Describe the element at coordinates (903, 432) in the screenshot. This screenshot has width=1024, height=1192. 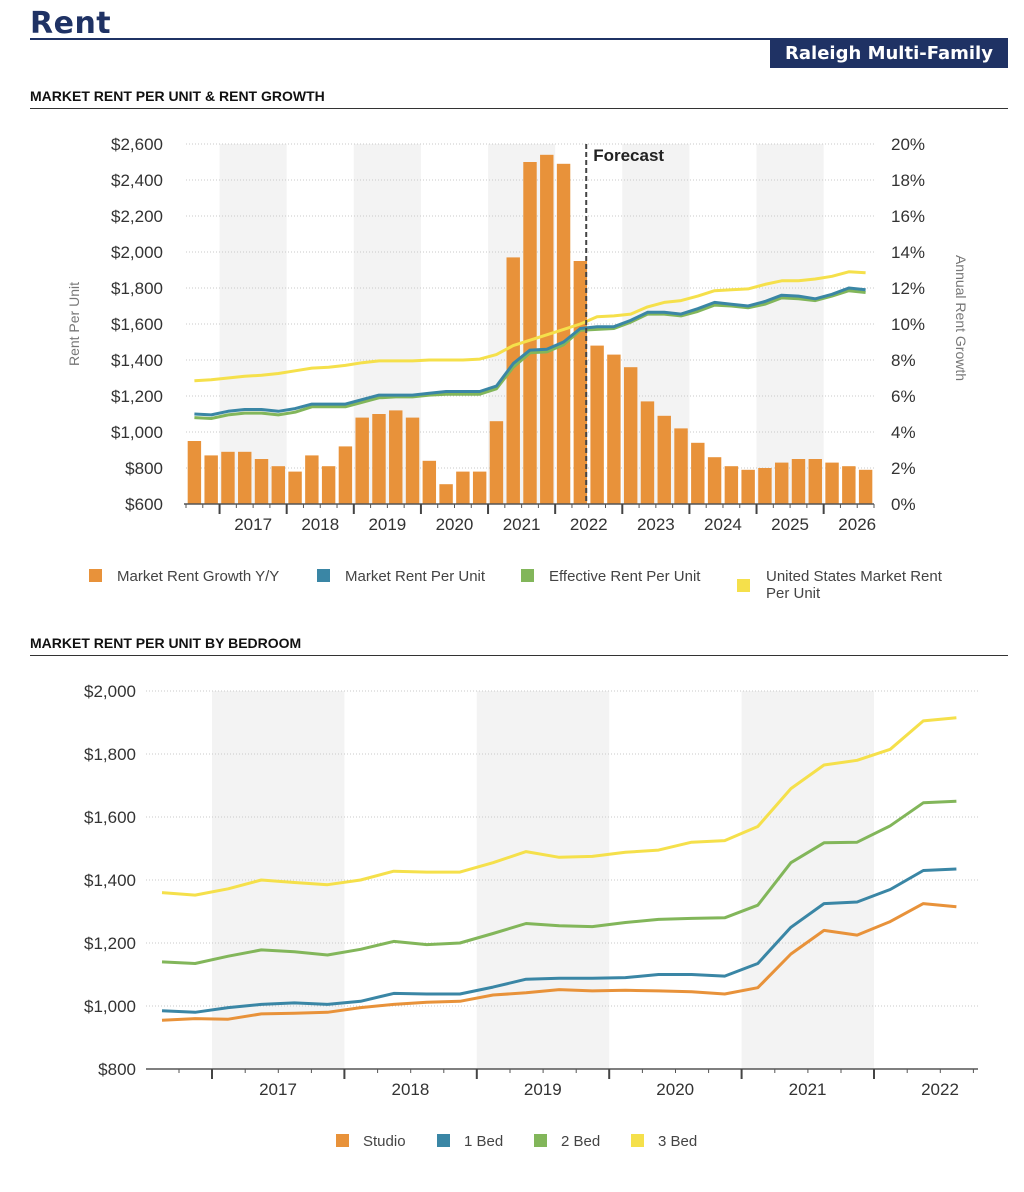
I see `y2-tick-label: 4%` at that location.